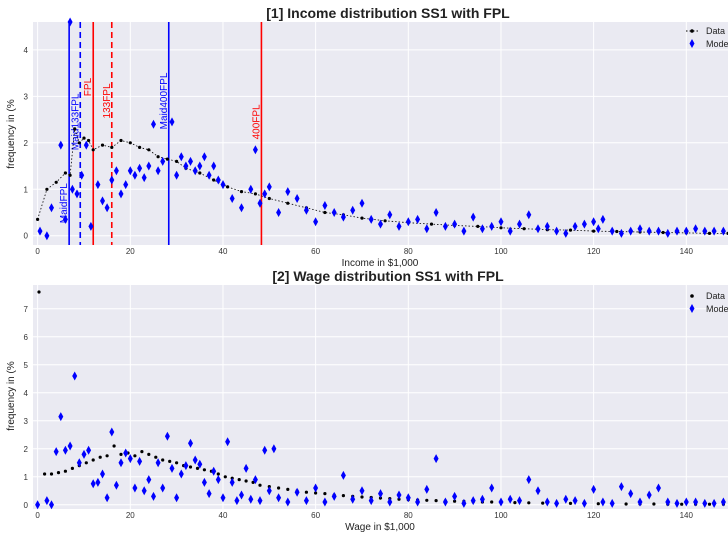  Describe the element at coordinates (692, 31) in the screenshot. I see `legend-data-marker` at that location.